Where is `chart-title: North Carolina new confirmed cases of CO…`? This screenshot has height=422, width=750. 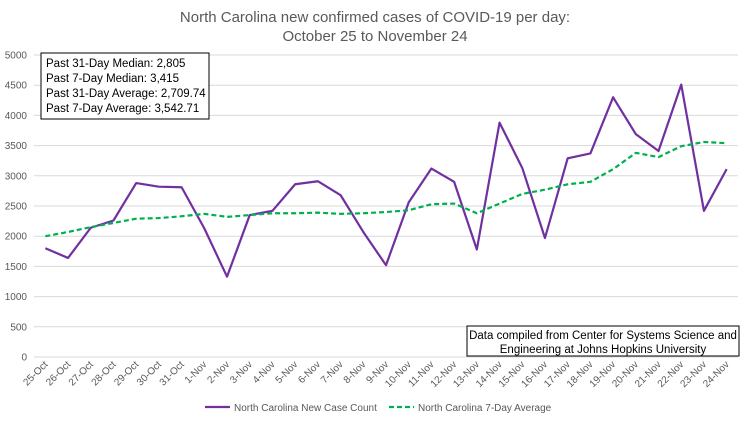
chart-title: North Carolina new confirmed cases of CO… is located at coordinates (375, 27).